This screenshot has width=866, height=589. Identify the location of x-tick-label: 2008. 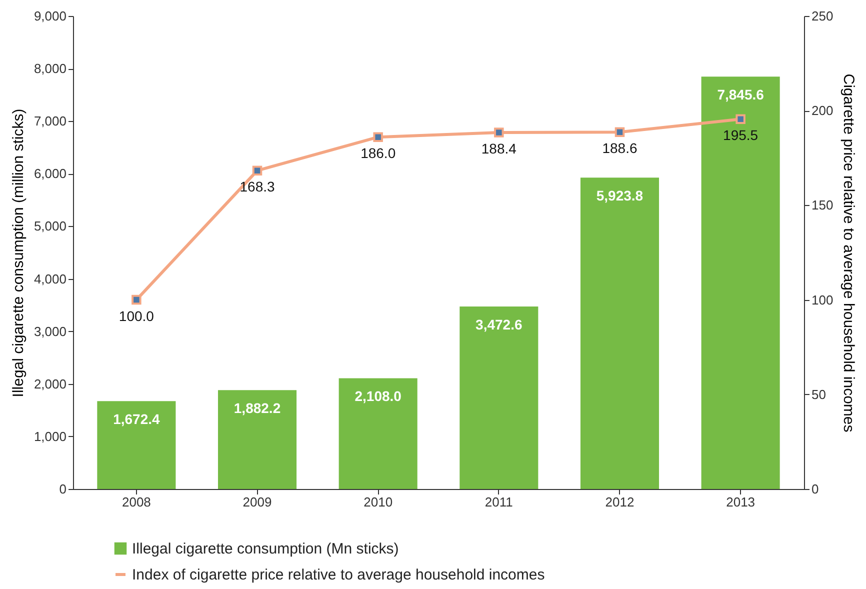
(136, 502).